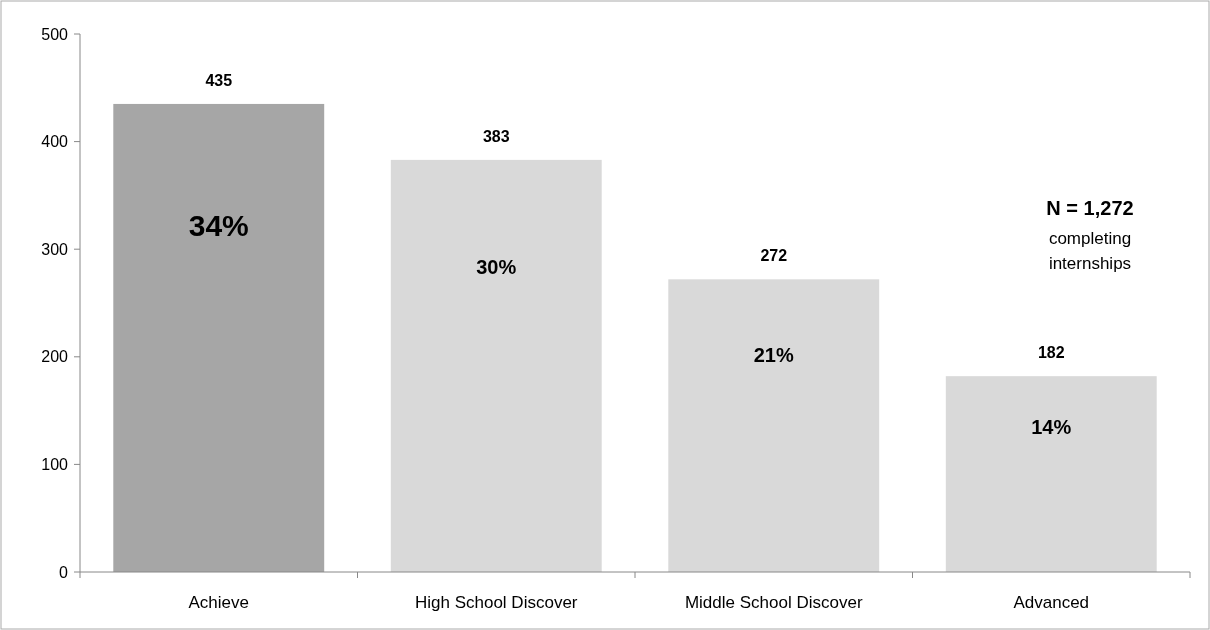 This screenshot has height=630, width=1210. What do you see at coordinates (219, 80) in the screenshot?
I see `data-label: 435` at bounding box center [219, 80].